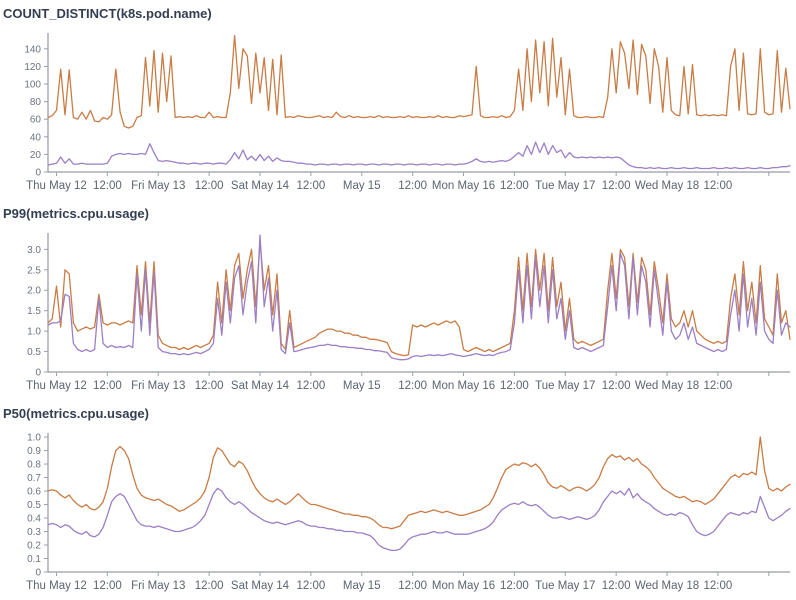  What do you see at coordinates (34, 478) in the screenshot?
I see `y-axis-tick-label: 0.7` at bounding box center [34, 478].